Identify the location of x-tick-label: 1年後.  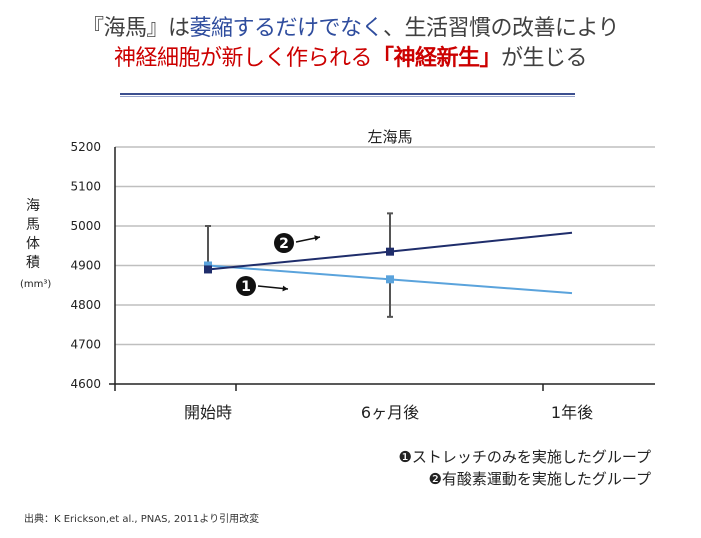
(572, 412).